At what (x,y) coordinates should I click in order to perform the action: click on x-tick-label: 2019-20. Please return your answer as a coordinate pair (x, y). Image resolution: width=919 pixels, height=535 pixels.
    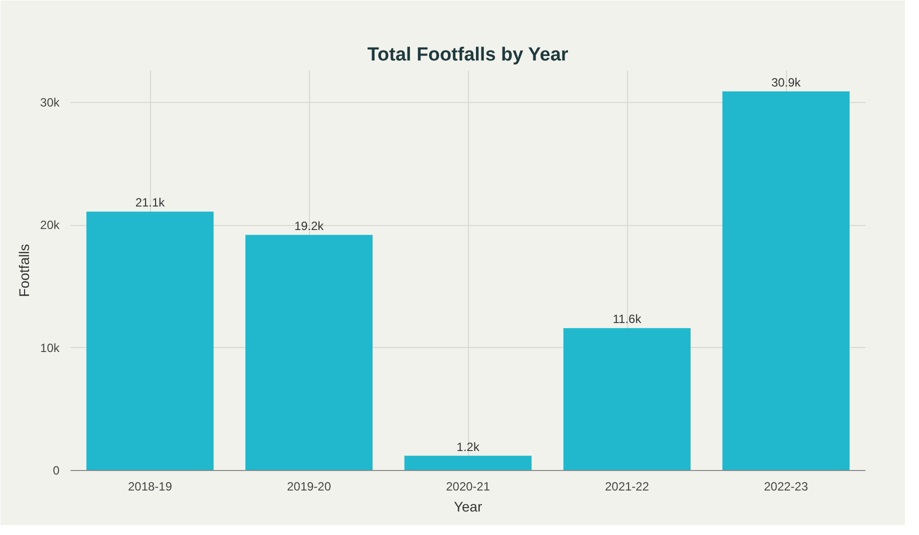
    Looking at the image, I should click on (309, 487).